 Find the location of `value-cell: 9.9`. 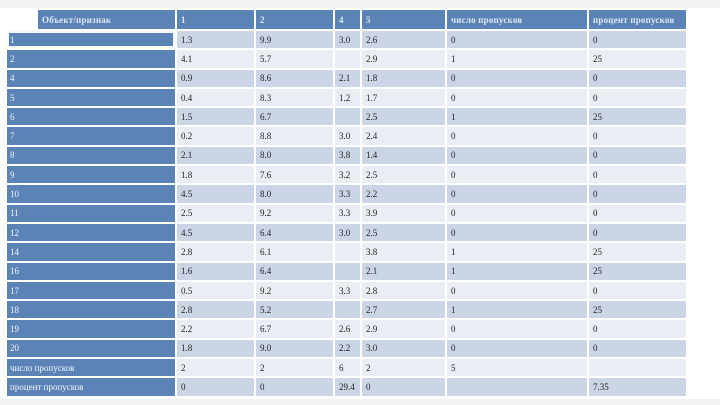

value-cell: 9.9 is located at coordinates (294, 40).